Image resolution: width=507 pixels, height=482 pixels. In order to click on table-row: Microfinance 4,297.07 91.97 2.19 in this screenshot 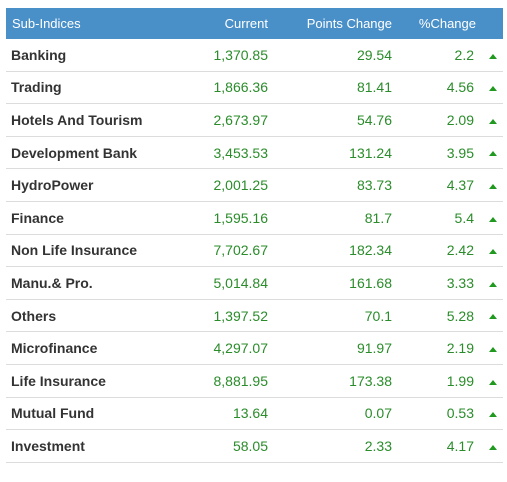, I will do `click(254, 348)`.